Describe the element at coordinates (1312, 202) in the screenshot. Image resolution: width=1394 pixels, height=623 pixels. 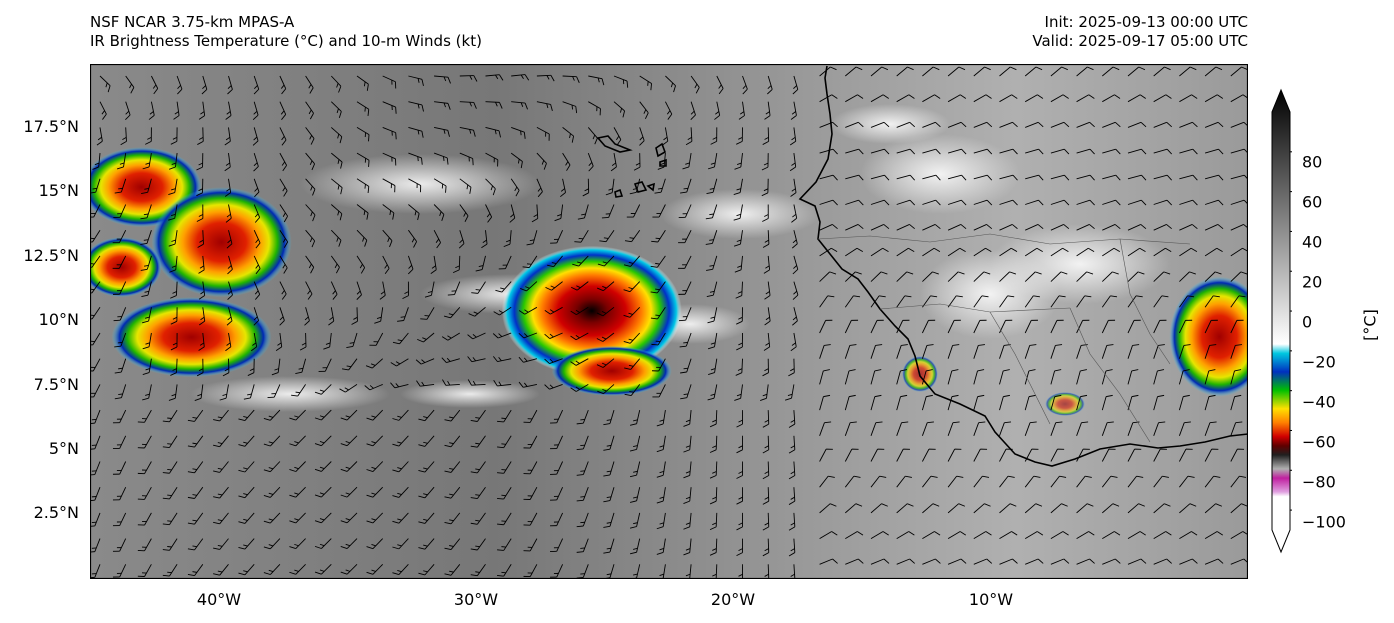
I see `colorbar-tick-label: 60` at that location.